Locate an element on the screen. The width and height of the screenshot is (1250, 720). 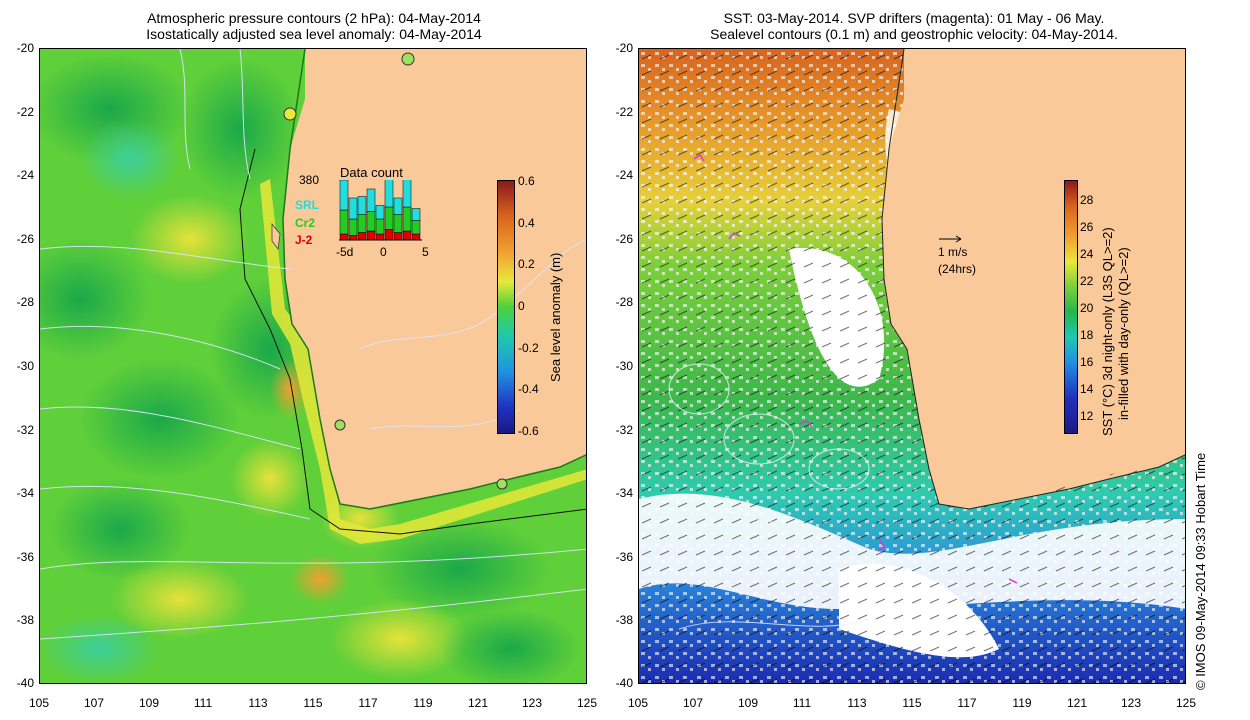
left-xtick-7: 119 is located at coordinates (423, 703).